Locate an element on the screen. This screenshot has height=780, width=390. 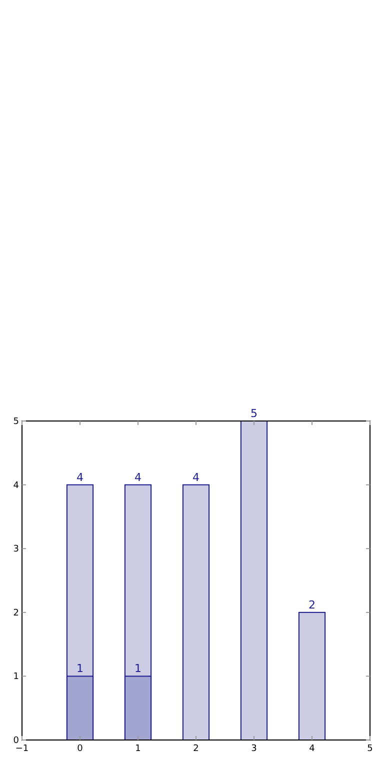
y-tick-label: 1 is located at coordinates (16, 677).